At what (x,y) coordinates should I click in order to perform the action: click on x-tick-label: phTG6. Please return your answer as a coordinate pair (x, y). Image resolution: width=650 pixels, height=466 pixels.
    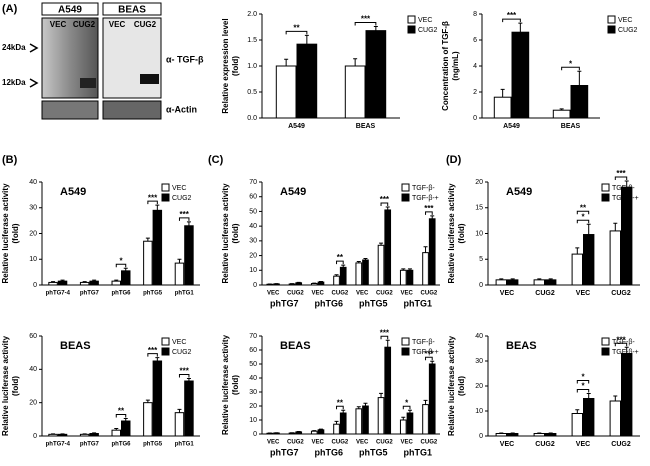
    Looking at the image, I should click on (122, 294).